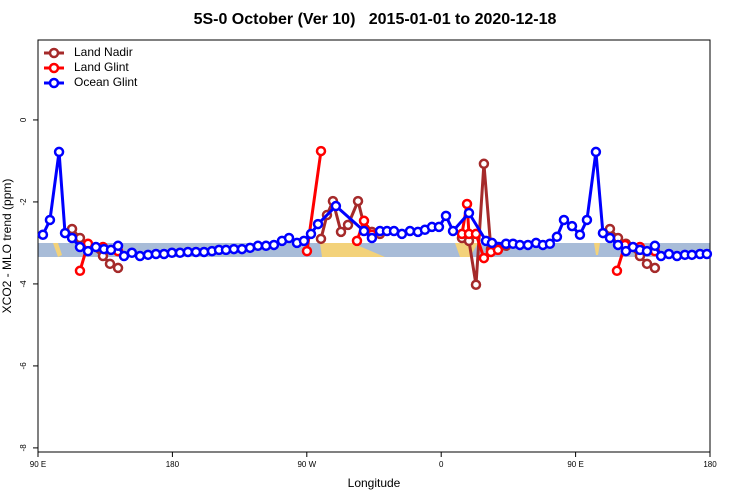 This screenshot has height=500, width=750. What do you see at coordinates (106, 82) in the screenshot?
I see `legend-label: Ocean Glint` at bounding box center [106, 82].